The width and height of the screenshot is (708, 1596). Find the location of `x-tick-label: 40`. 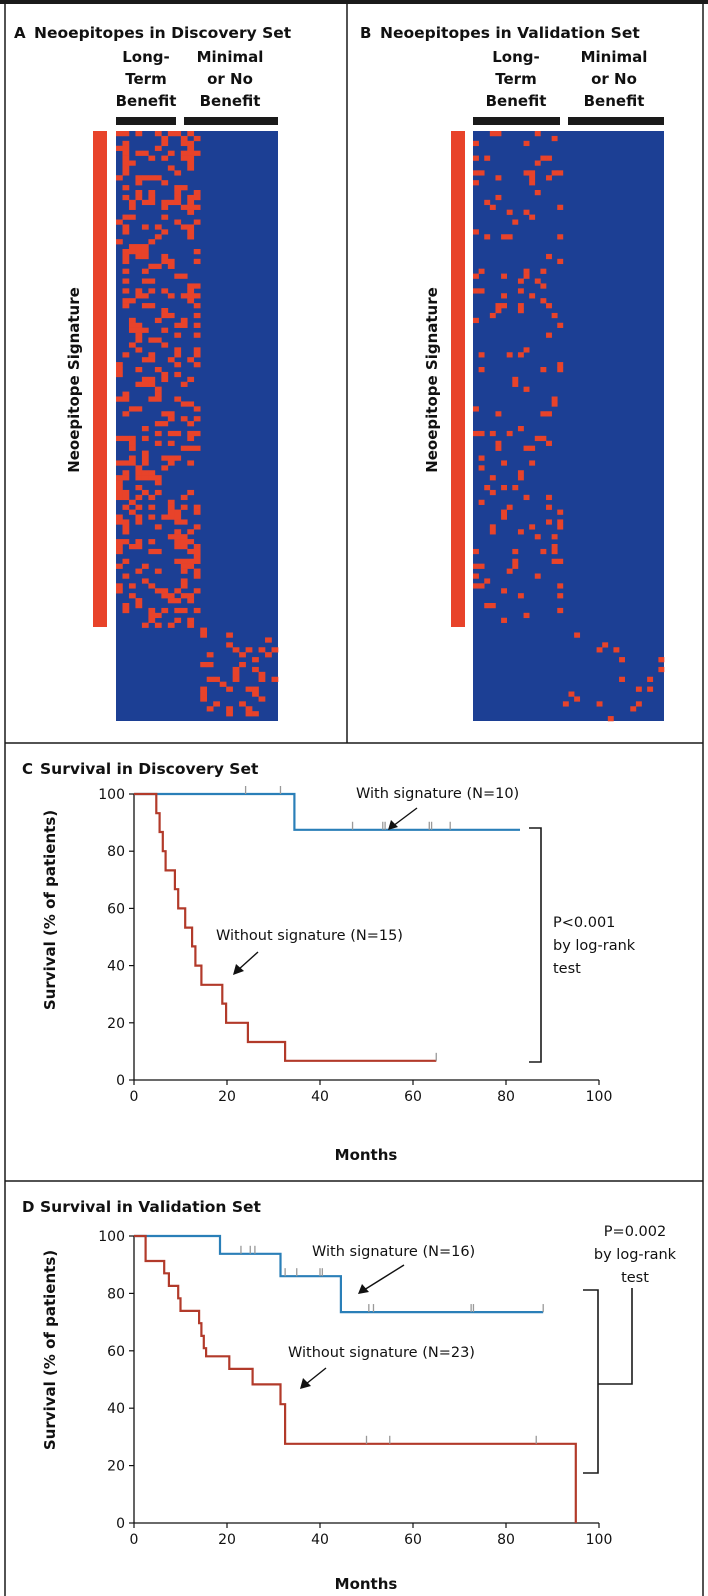

x-tick-label: 40 is located at coordinates (320, 1097).